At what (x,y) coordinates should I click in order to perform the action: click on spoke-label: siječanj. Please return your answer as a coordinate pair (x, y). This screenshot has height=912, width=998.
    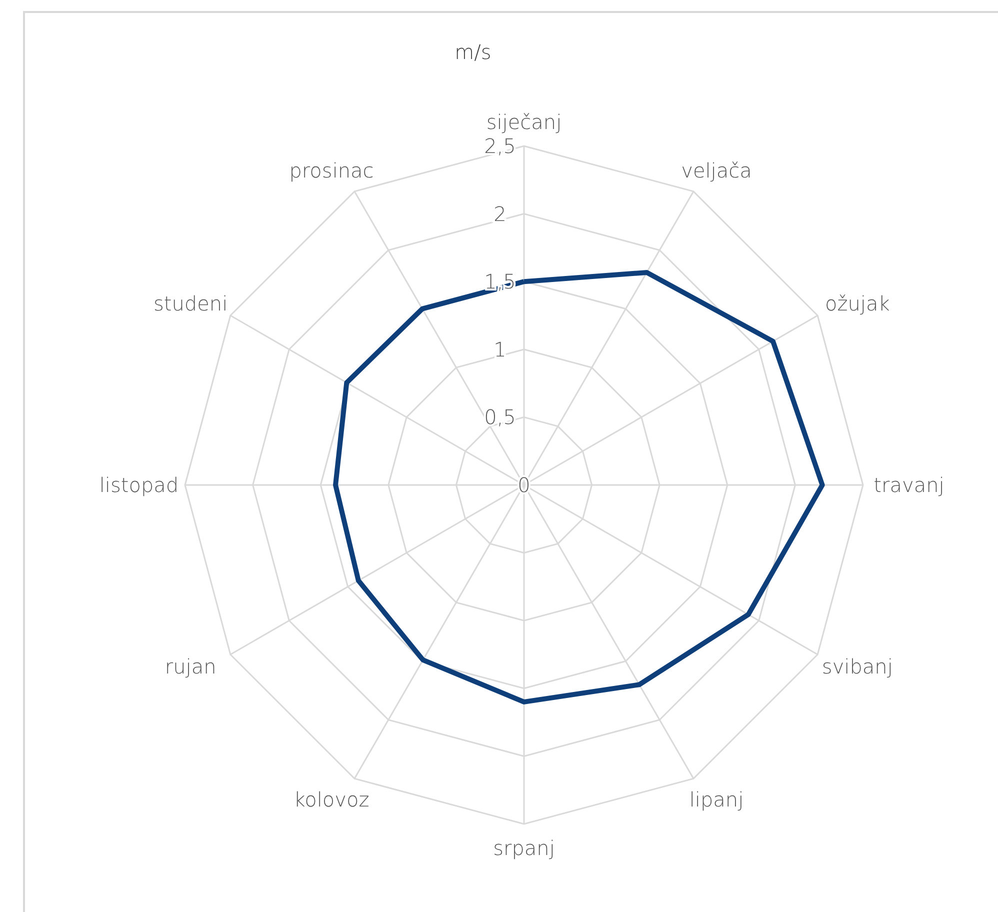
    Looking at the image, I should click on (524, 122).